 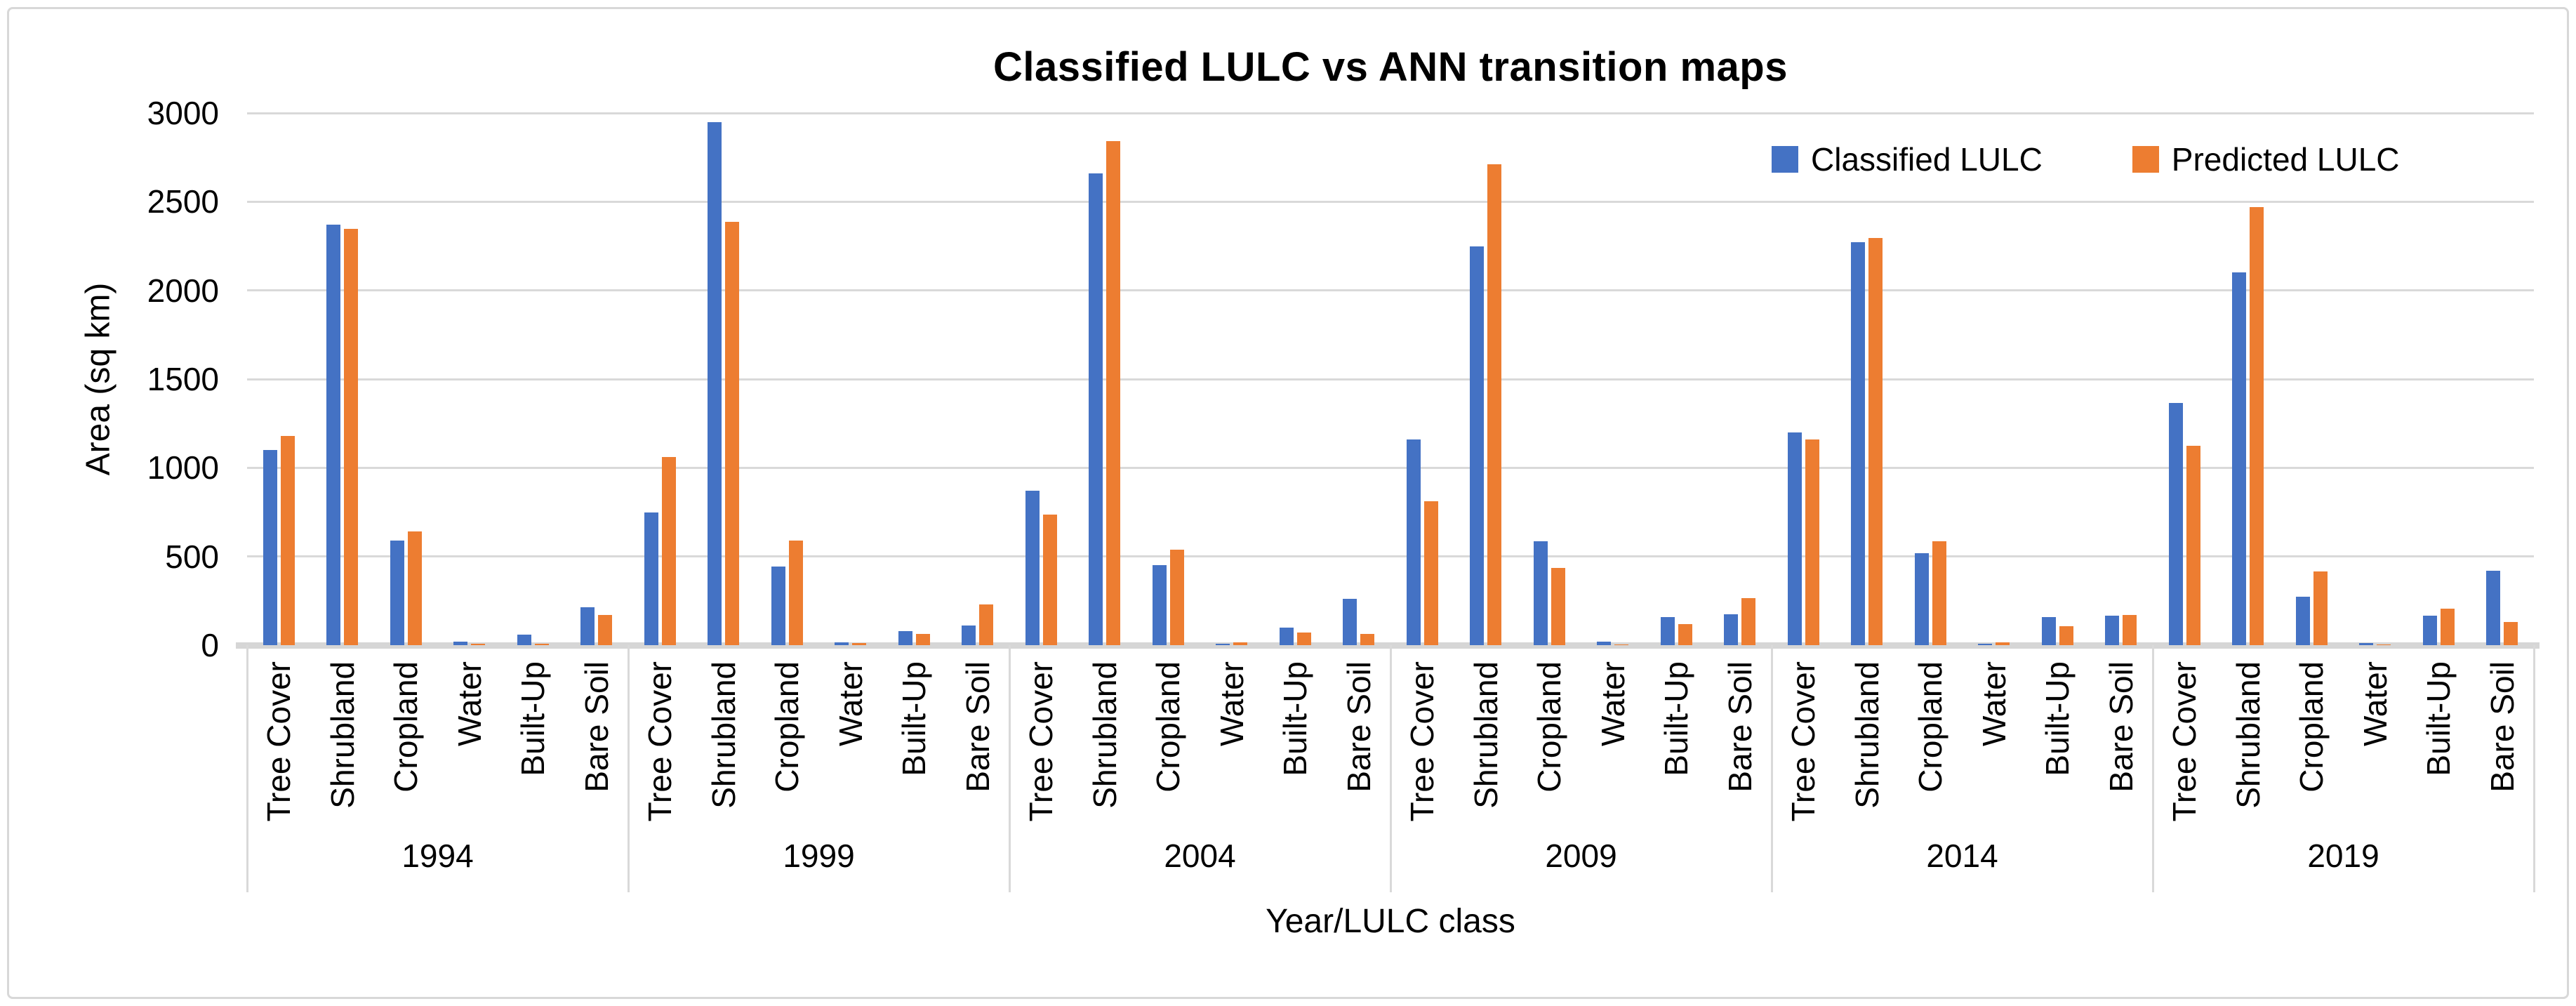 What do you see at coordinates (1495, 404) in the screenshot?
I see `bar-predicted-2009-shrubland` at bounding box center [1495, 404].